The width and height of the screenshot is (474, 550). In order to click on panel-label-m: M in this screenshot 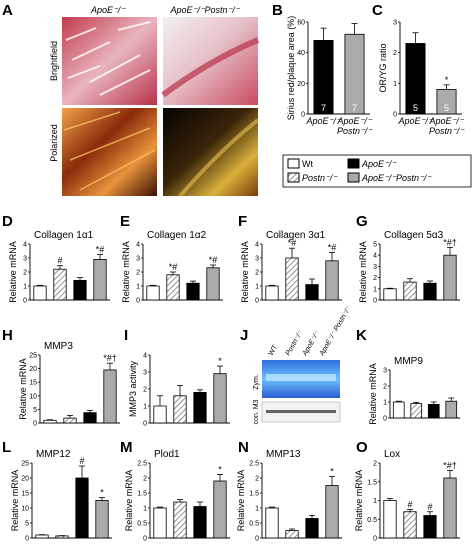, I will do `click(126, 447)`.